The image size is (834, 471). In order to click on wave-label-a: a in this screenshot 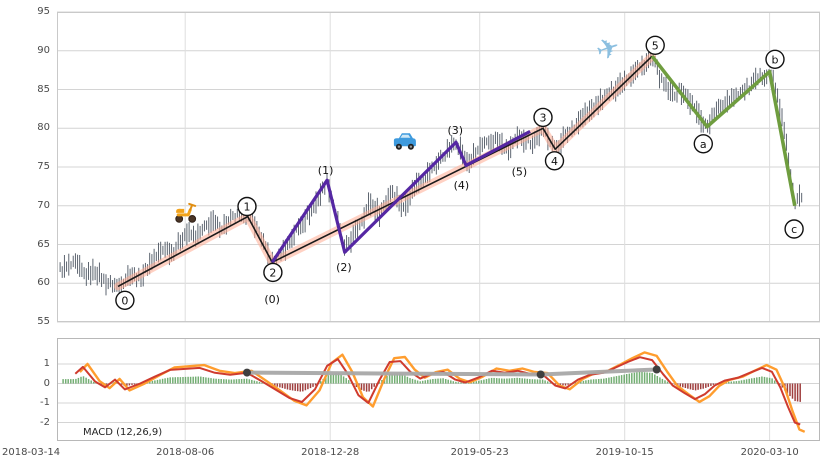, I will do `click(703, 144)`.